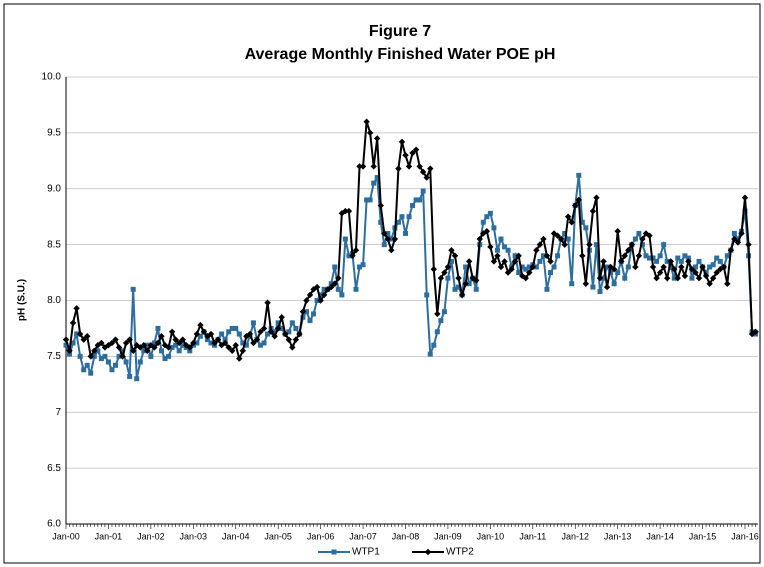 The image size is (764, 567). Describe the element at coordinates (58, 412) in the screenshot. I see `y-tick-label: 7` at that location.